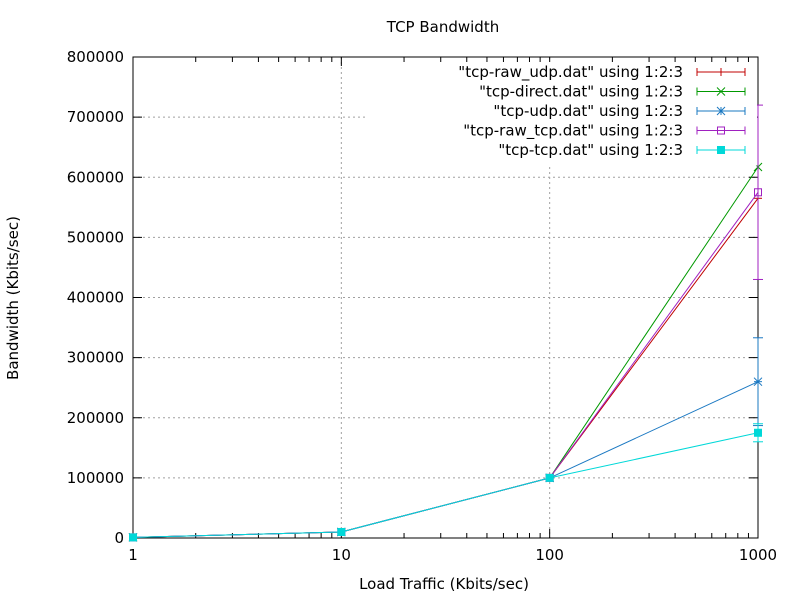 The height and width of the screenshot is (600, 800). Describe the element at coordinates (445, 485) in the screenshot. I see `series-line` at that location.